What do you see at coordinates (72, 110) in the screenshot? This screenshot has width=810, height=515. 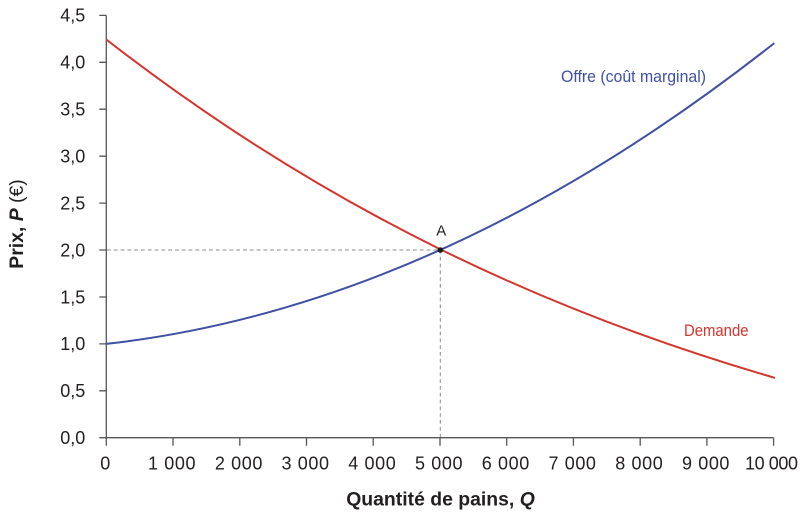 I see `svg-text: 3,5` at bounding box center [72, 110].